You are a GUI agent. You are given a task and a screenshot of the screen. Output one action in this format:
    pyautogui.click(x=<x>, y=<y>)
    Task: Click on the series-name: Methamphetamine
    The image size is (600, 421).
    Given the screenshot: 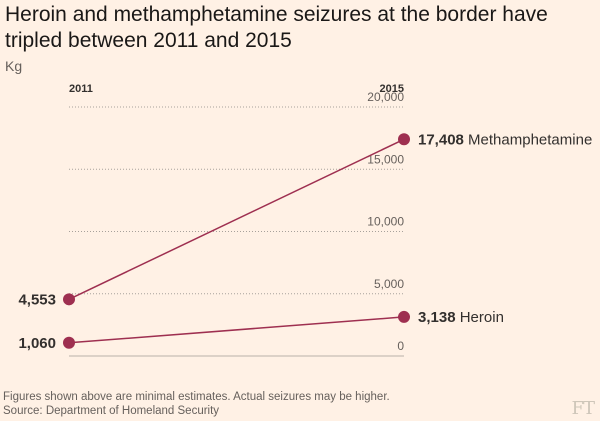 What is the action you would take?
    pyautogui.click(x=530, y=139)
    